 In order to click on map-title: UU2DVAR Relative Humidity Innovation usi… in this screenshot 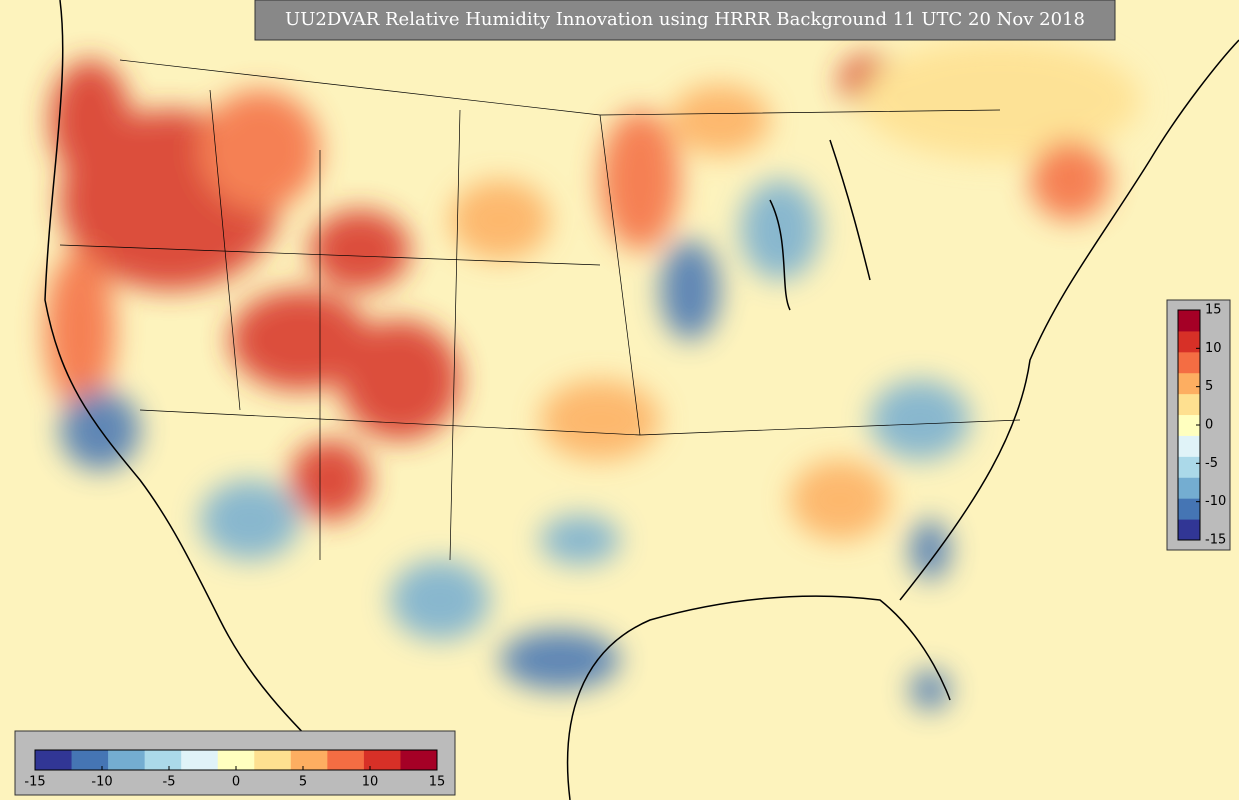, I will do `click(685, 19)`.